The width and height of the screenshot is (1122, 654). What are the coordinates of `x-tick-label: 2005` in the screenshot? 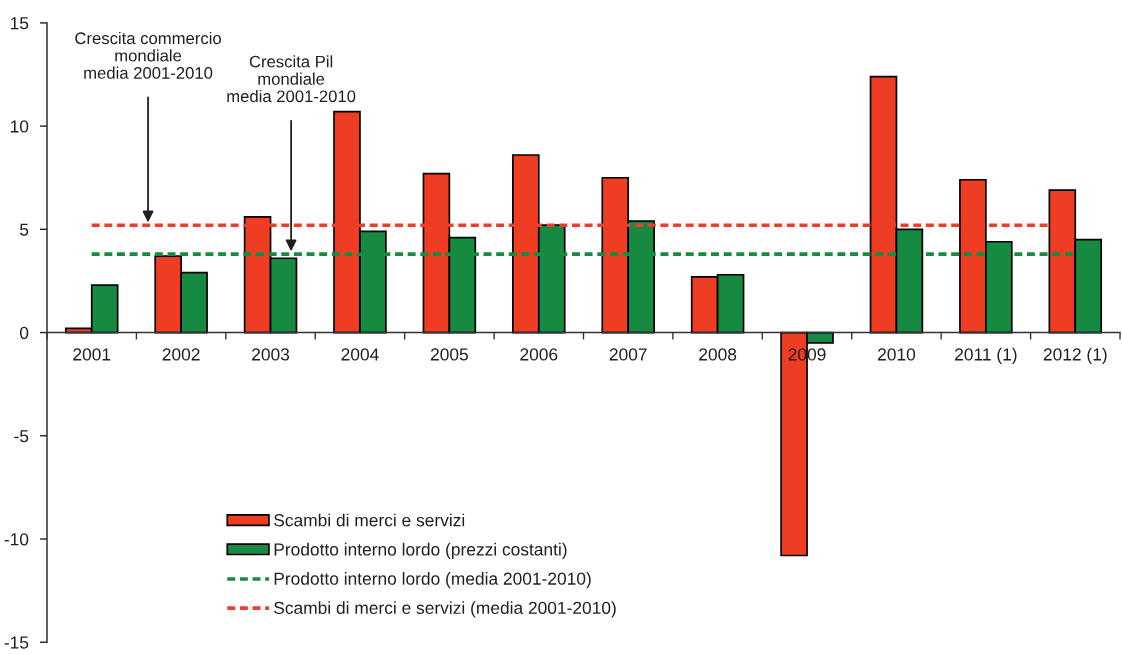 It's located at (449, 354).